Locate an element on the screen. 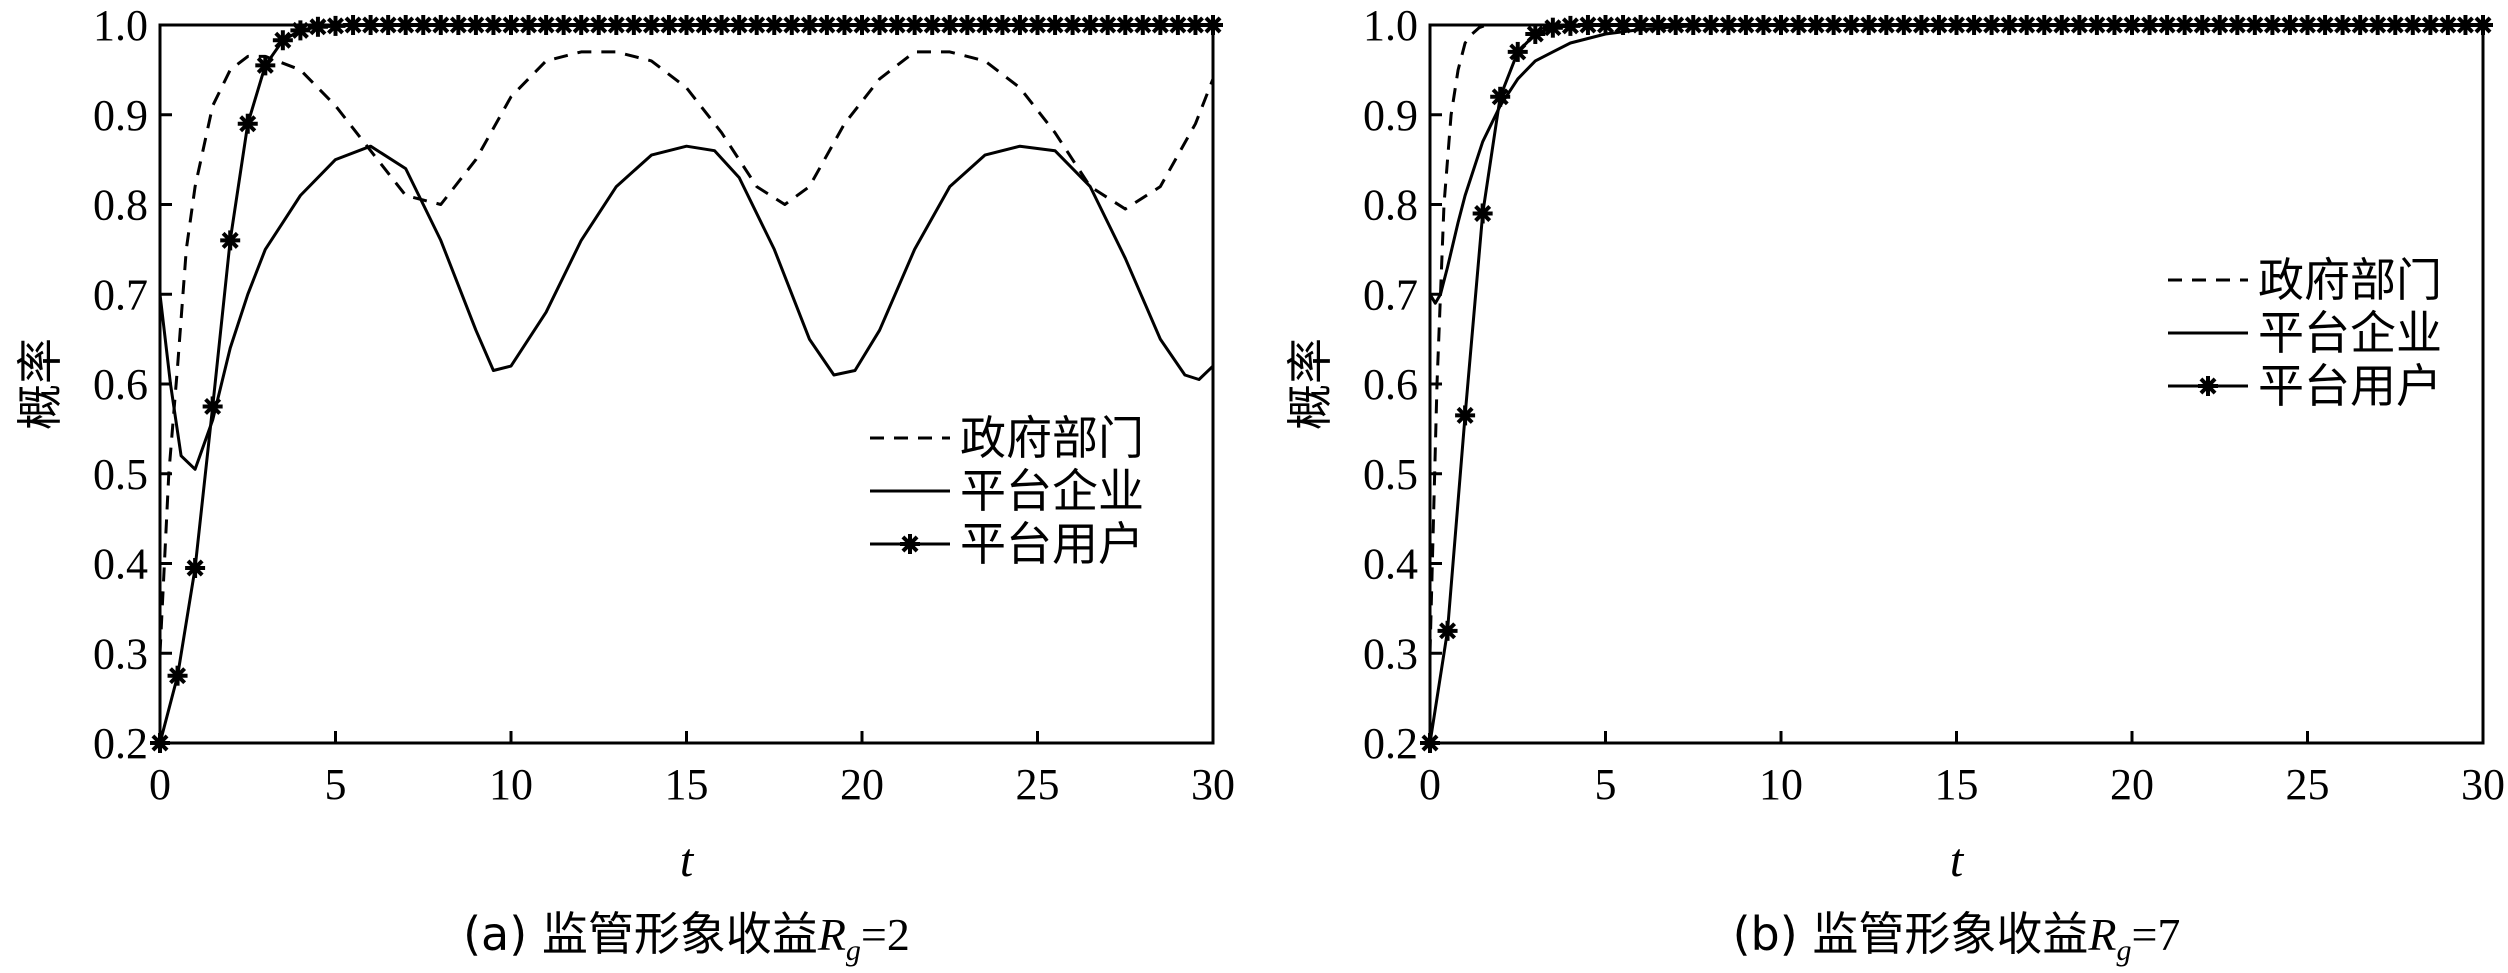 Image resolution: width=2508 pixels, height=973 pixels. y-tick-label-1: 0.3 is located at coordinates (1390, 653).